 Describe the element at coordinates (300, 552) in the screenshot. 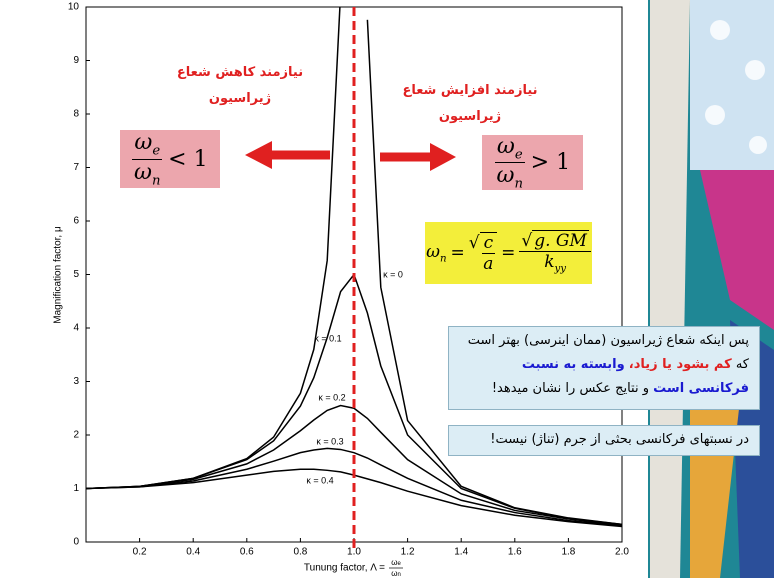

I see `x-tick-label: 0.8` at that location.